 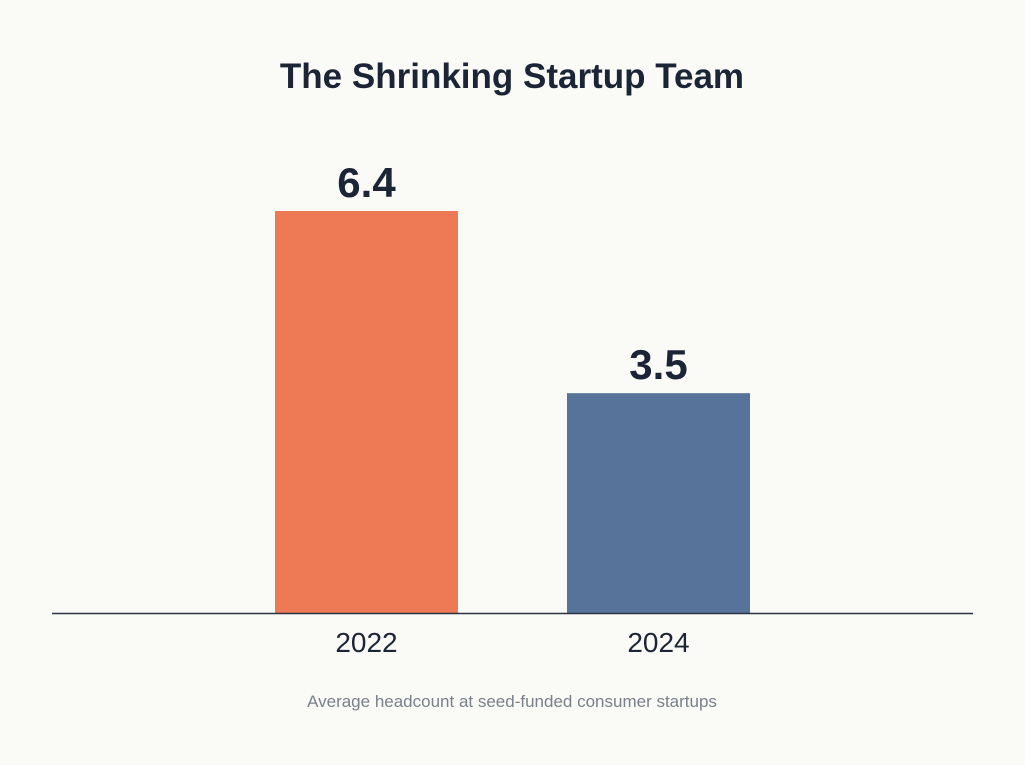 I want to click on x-tick-label-2022: 2022, so click(x=366, y=642).